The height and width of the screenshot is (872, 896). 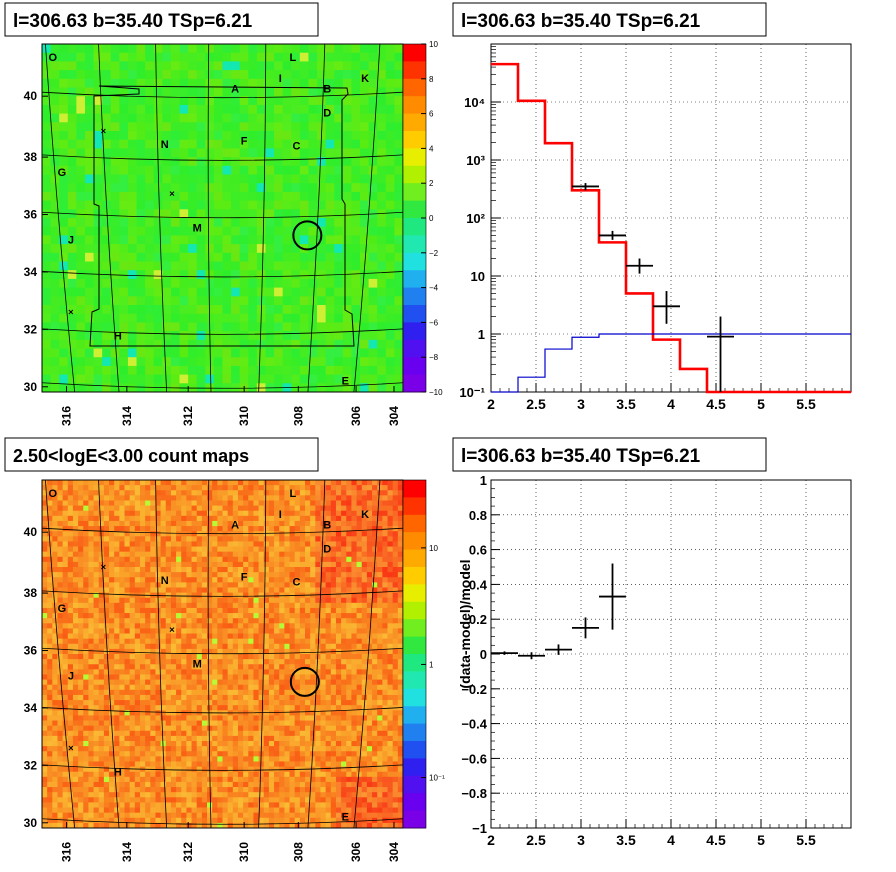 I want to click on x-tick-label: 2, so click(x=491, y=404).